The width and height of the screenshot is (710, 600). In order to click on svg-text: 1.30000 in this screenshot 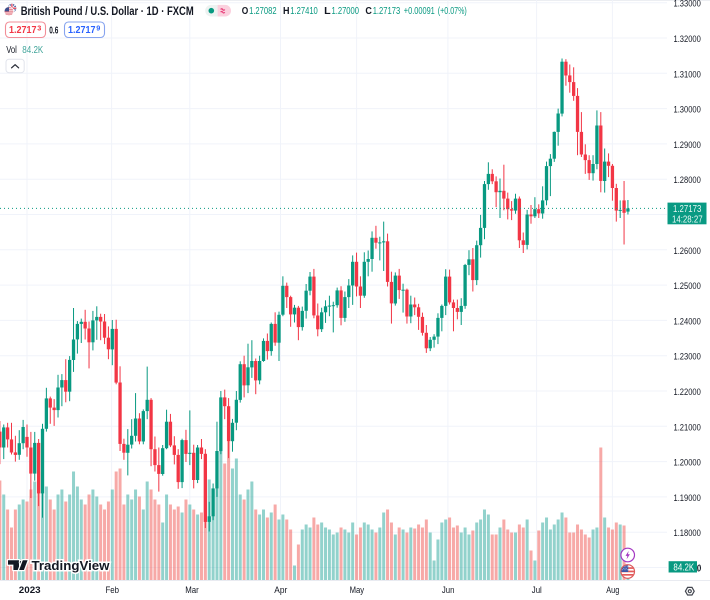, I will do `click(687, 110)`.